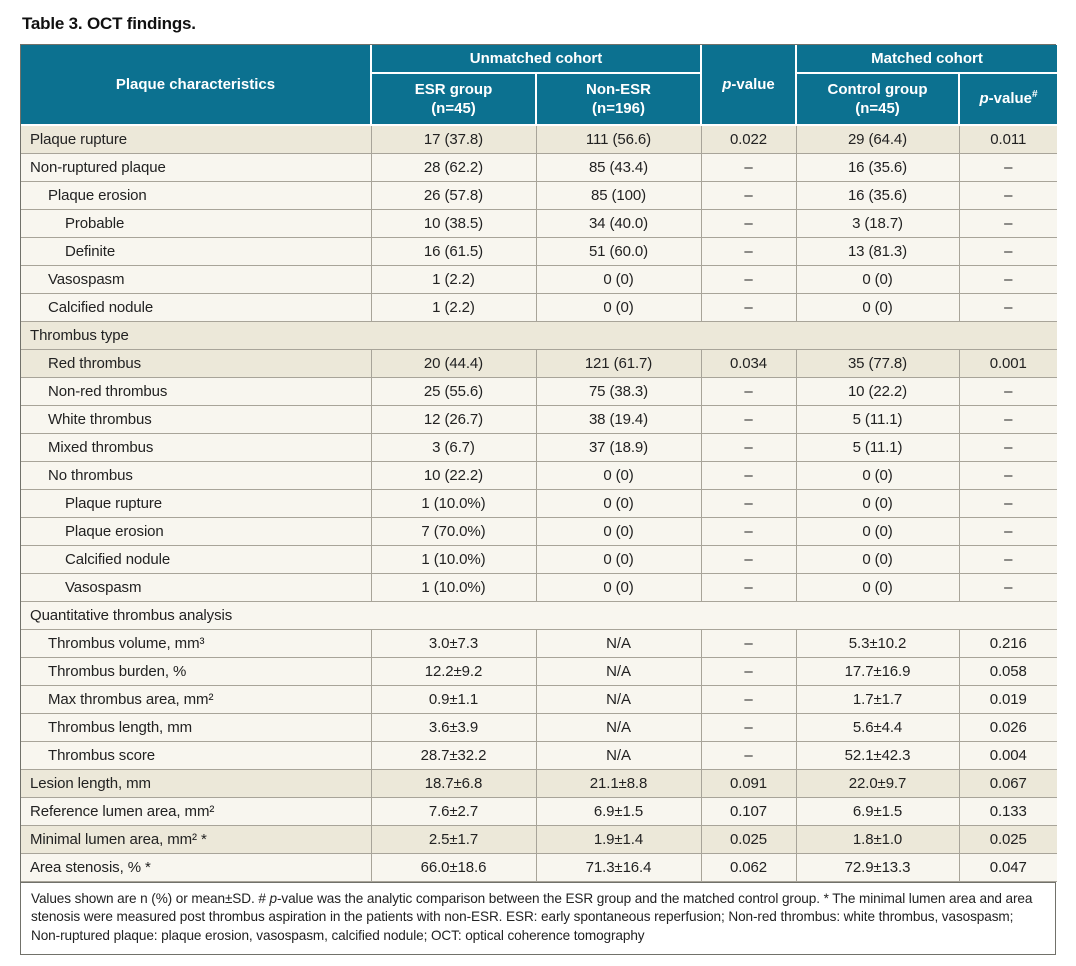 Image resolution: width=1076 pixels, height=966 pixels. What do you see at coordinates (453, 671) in the screenshot?
I see `cell-esr-group: 12.2±9.2` at bounding box center [453, 671].